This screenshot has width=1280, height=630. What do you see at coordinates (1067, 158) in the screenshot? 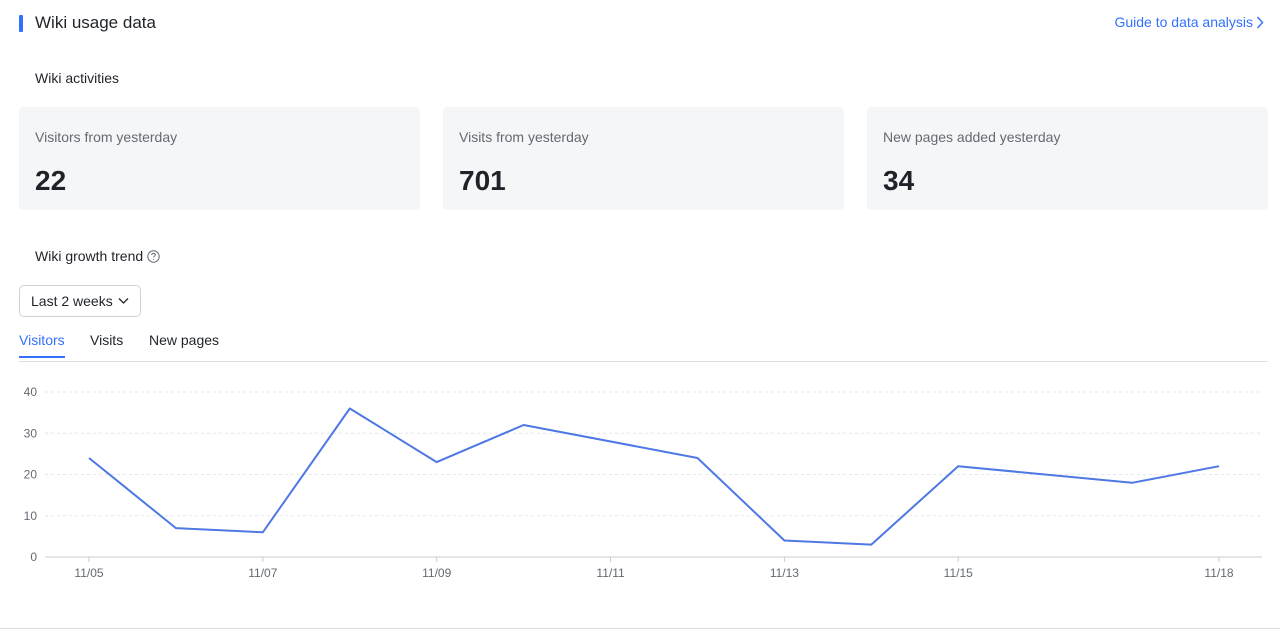
I see `stat-card-new-pages: New pages added yesterday 34` at bounding box center [1067, 158].